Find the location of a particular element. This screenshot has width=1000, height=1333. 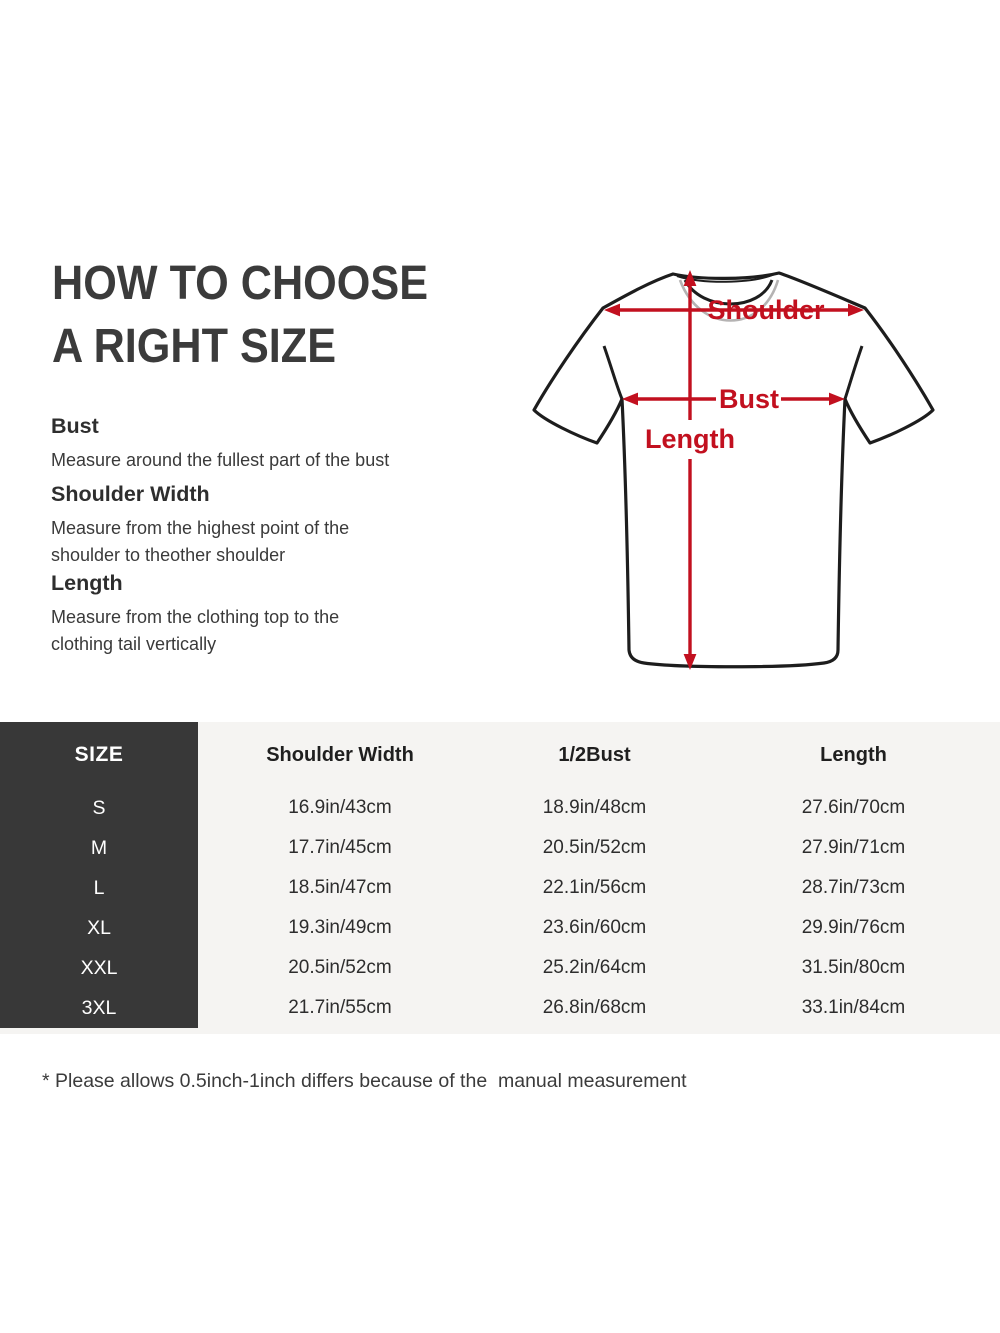

shoulder-arrow-label: Shoulder is located at coordinates (765, 310).